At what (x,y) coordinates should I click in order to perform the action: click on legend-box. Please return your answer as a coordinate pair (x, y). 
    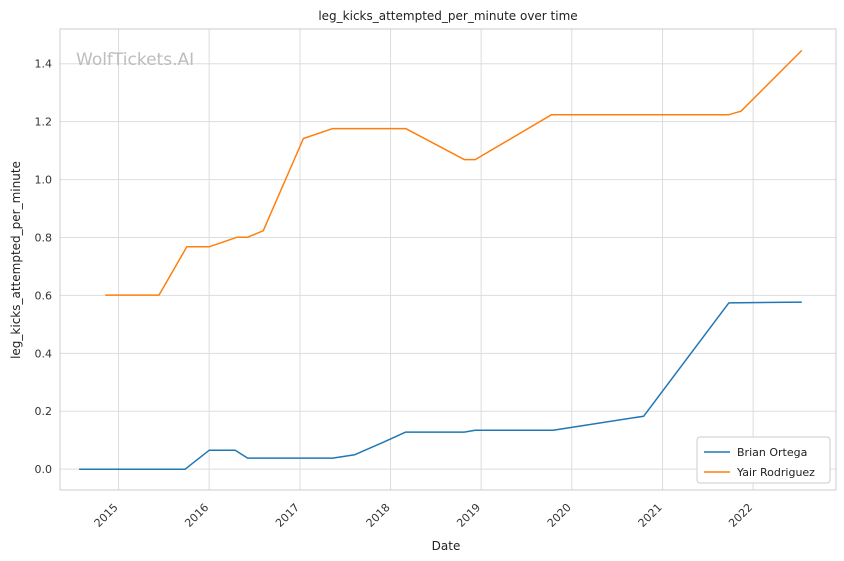
    Looking at the image, I should click on (763, 460).